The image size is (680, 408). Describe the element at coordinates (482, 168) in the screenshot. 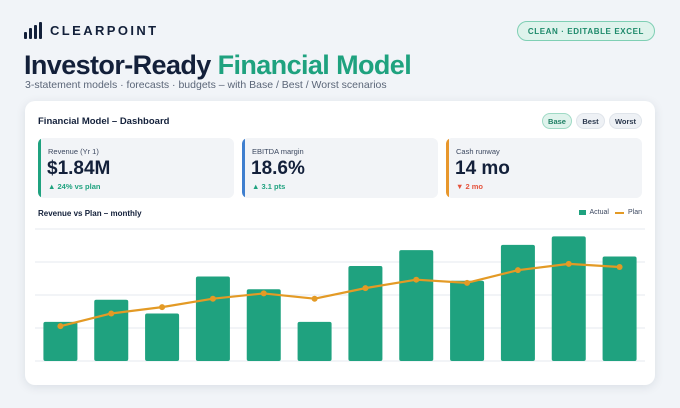

I see `kpi-value: 14 mo` at that location.